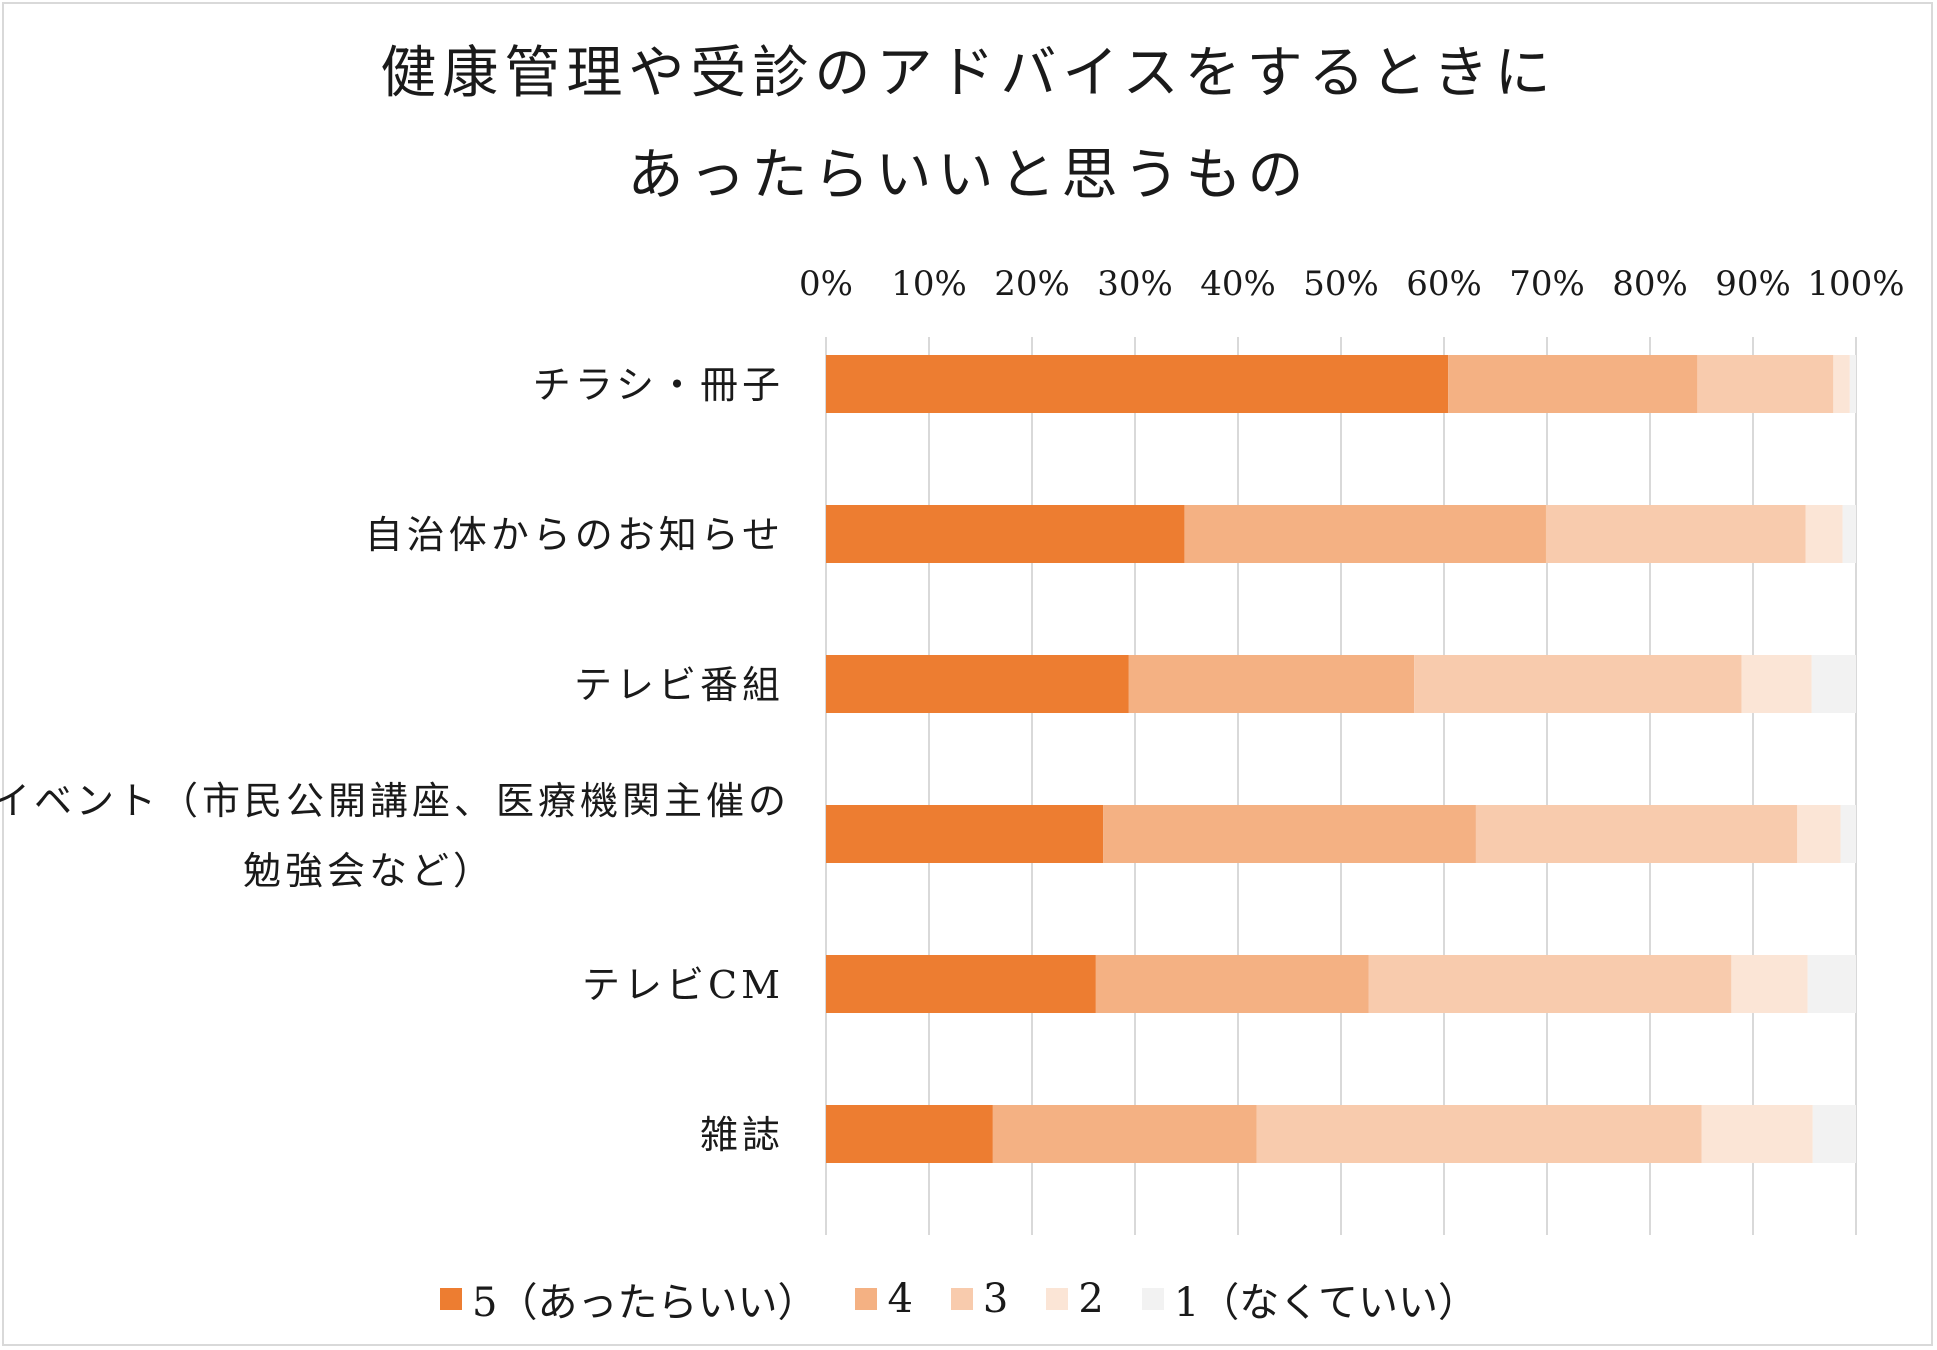  What do you see at coordinates (1326, 1303) in the screenshot?
I see `legend-label: 1（なくていい）` at bounding box center [1326, 1303].